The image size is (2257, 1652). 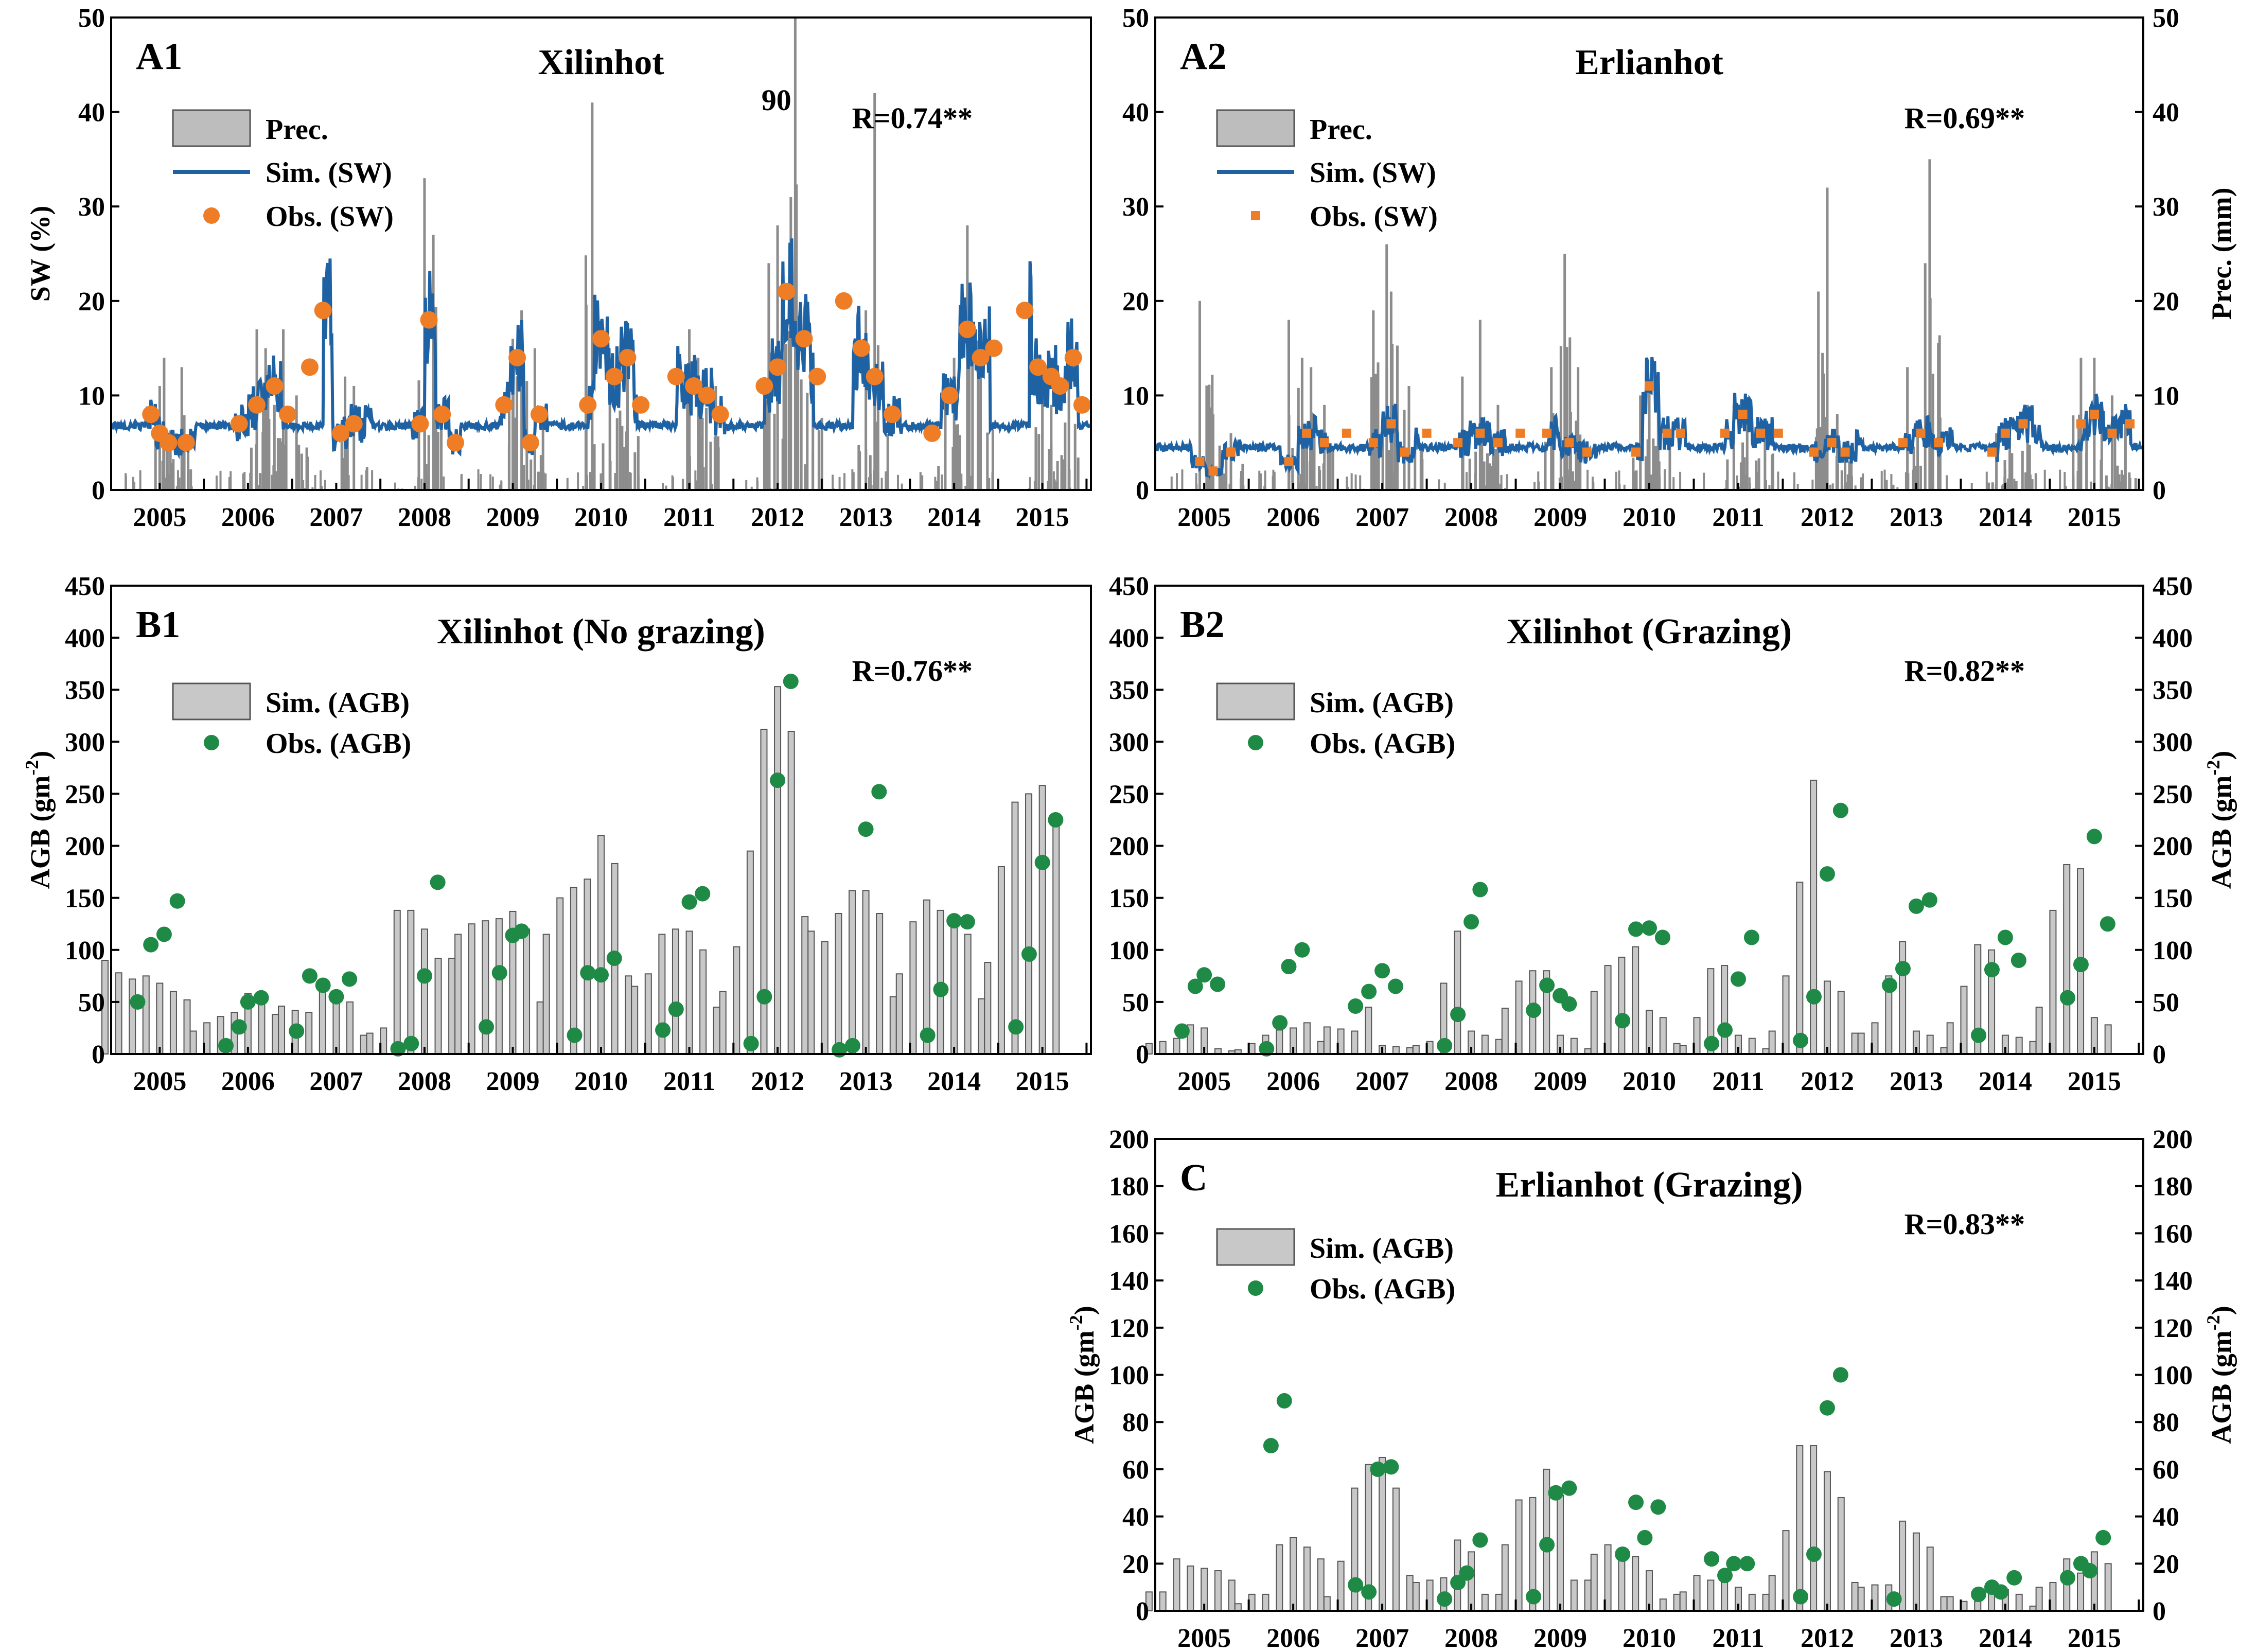 What do you see at coordinates (2166, 302) in the screenshot?
I see `y-tick-label-right: 20` at bounding box center [2166, 302].